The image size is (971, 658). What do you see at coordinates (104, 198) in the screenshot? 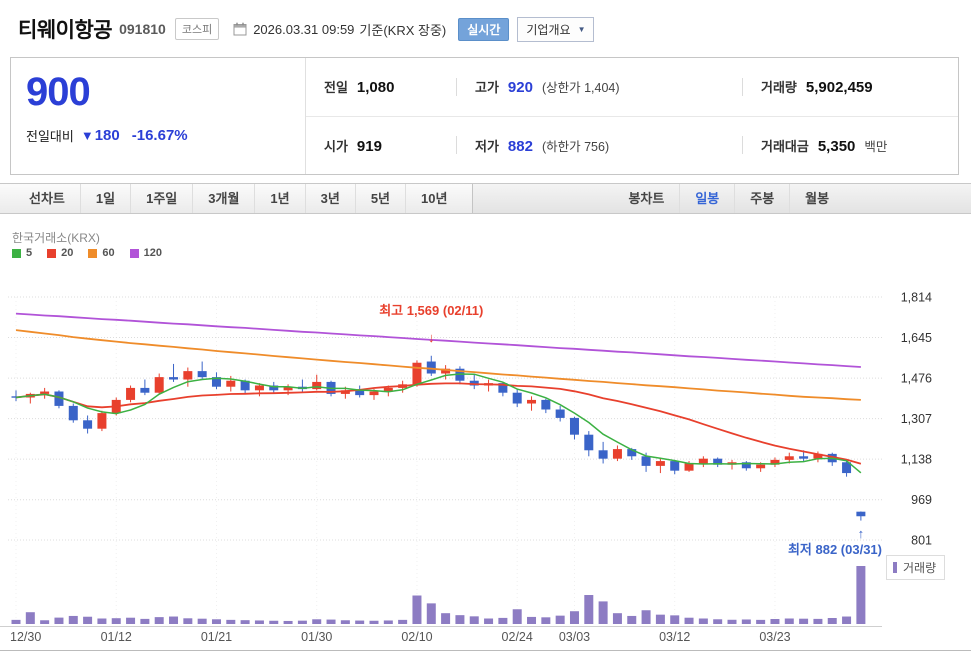
I see `tab-1d: 1일` at bounding box center [104, 198].